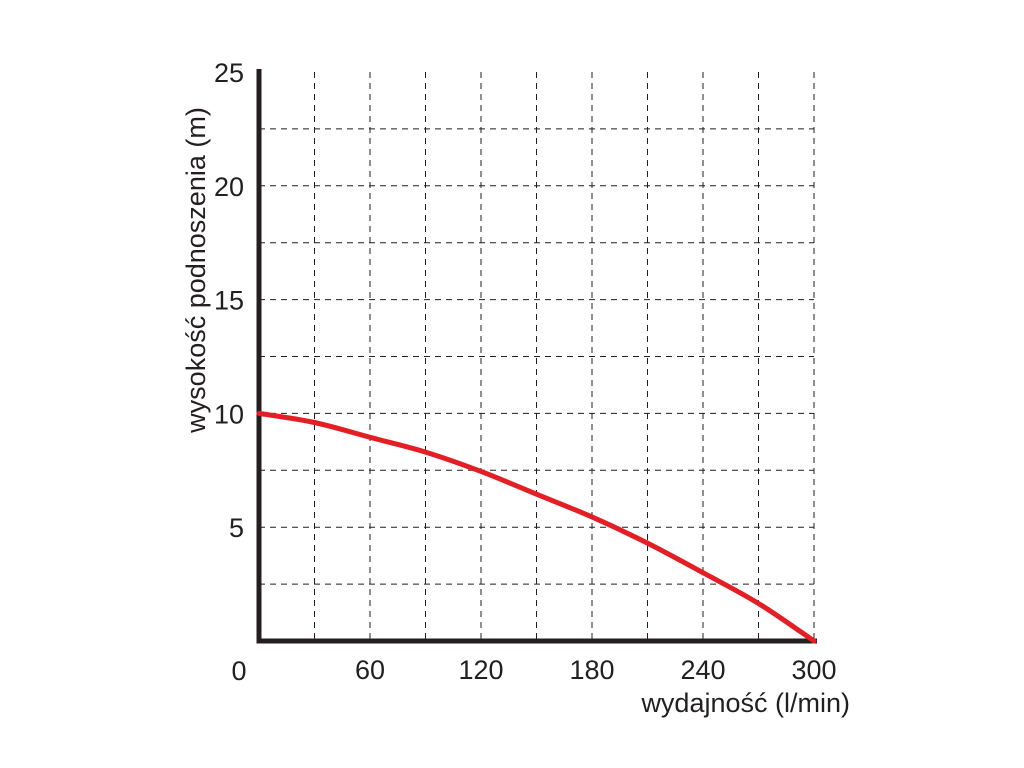 This screenshot has width=1024, height=768. What do you see at coordinates (229, 187) in the screenshot?
I see `y-tick-label: 20` at bounding box center [229, 187].